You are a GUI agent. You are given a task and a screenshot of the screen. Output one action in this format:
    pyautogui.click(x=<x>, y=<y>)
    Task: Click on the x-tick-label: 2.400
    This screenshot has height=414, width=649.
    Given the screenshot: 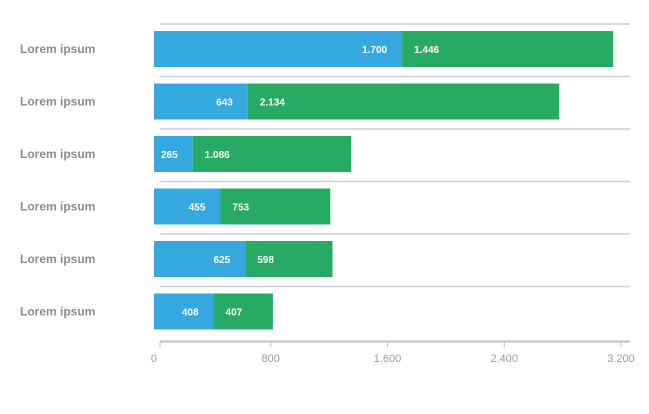 What is the action you would take?
    pyautogui.click(x=504, y=359)
    